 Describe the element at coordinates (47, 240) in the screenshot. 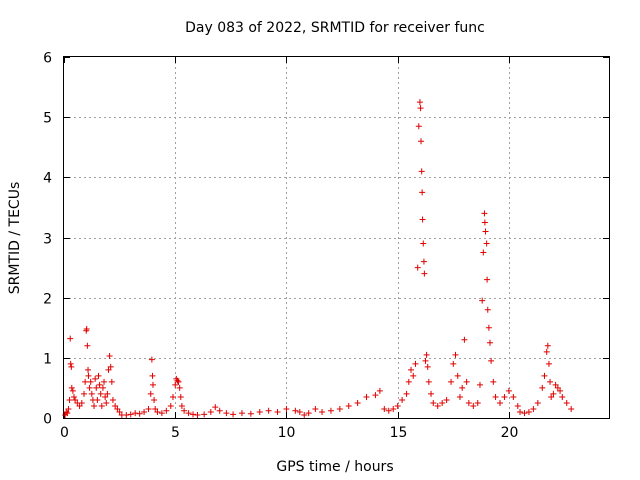

I see `y-tick-label: 3` at that location.